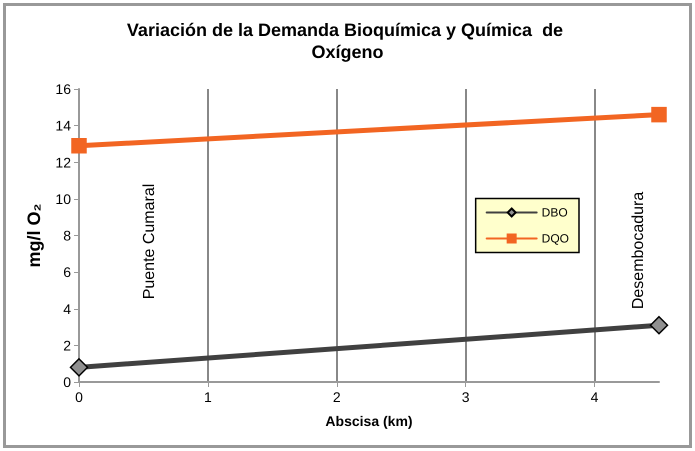 The image size is (695, 451). Describe the element at coordinates (79, 397) in the screenshot. I see `x-tick-label: 0` at that location.